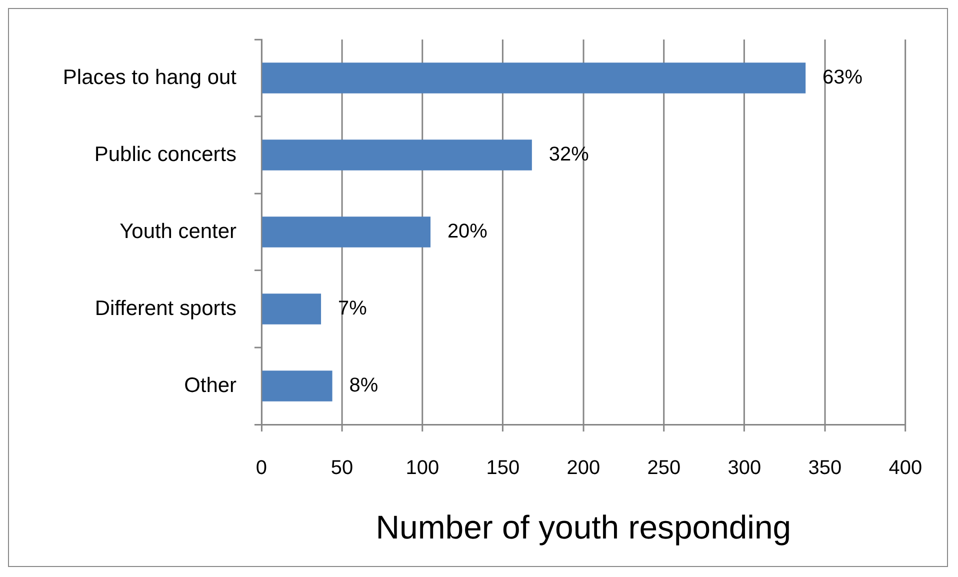  What do you see at coordinates (584, 527) in the screenshot?
I see `x-axis-title: Number of youth responding` at bounding box center [584, 527].